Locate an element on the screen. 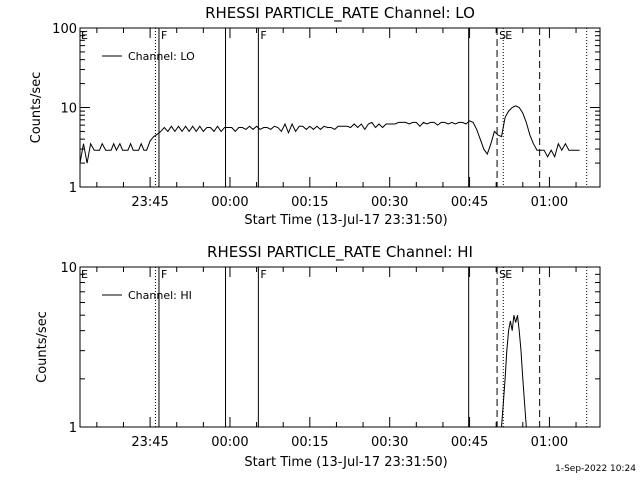  chart-title: RHESSI PARTICLE_RATE Channel: LO is located at coordinates (340, 13).